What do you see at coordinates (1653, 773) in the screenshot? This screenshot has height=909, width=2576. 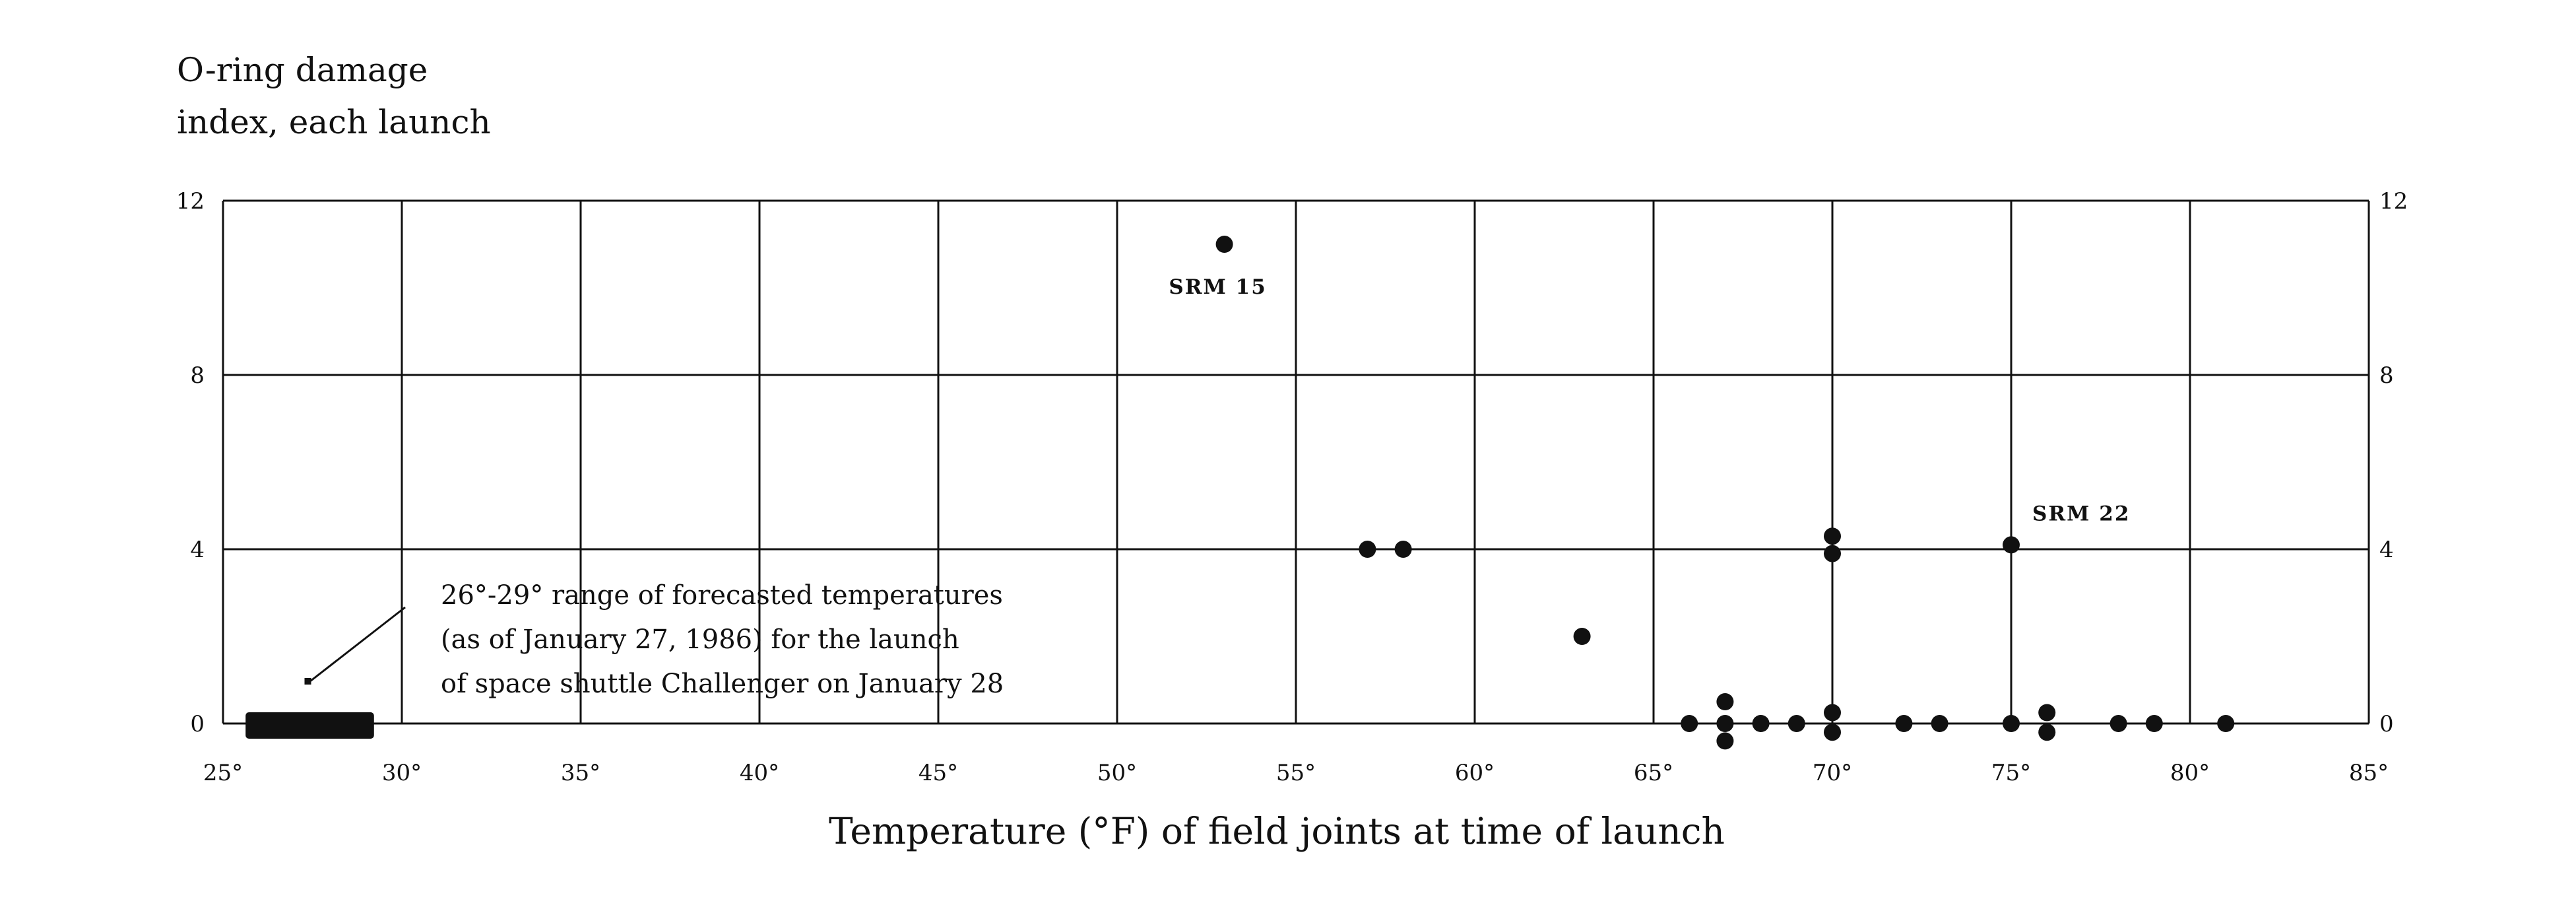 I see `x-tick-label: 65°` at bounding box center [1653, 773].